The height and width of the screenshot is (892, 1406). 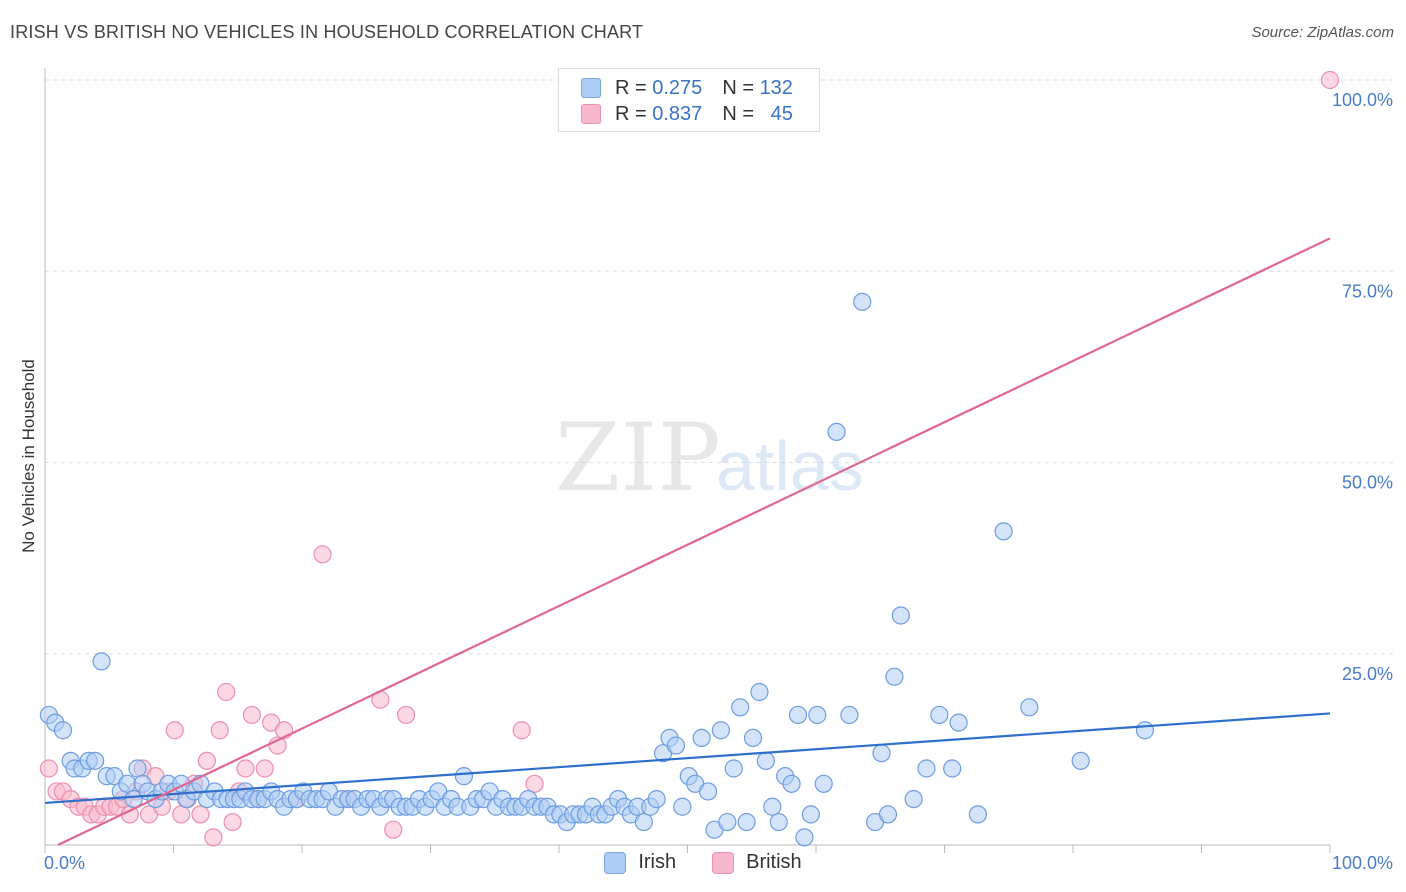 I want to click on x-tick-label-0: 0.0%, so click(x=64, y=863).